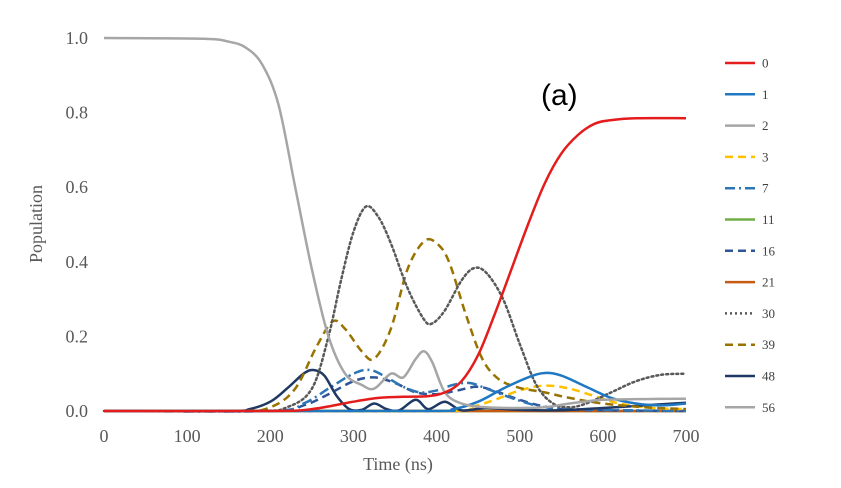  What do you see at coordinates (77, 187) in the screenshot?
I see `y-tick-label: 0.6` at bounding box center [77, 187].